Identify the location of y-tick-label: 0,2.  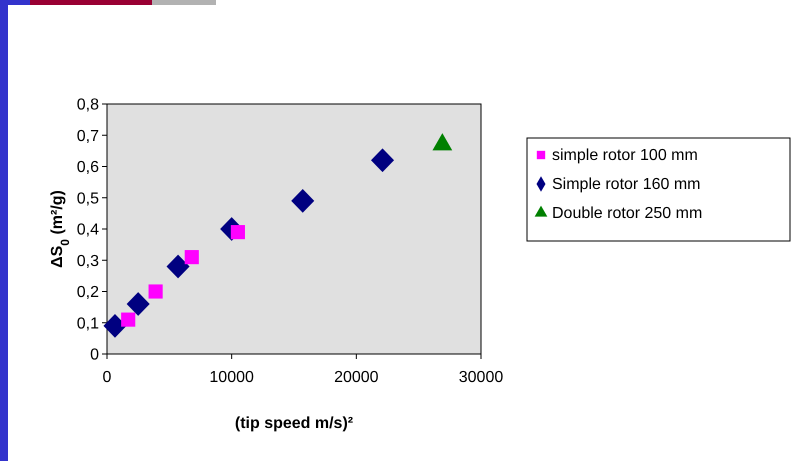
(88, 293).